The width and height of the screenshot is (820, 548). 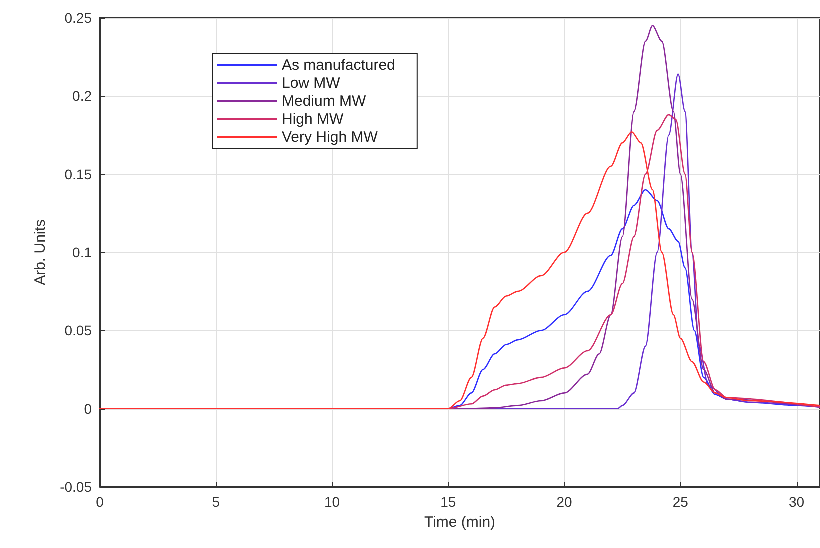 I want to click on y-tick-label: 0.2, so click(x=82, y=96).